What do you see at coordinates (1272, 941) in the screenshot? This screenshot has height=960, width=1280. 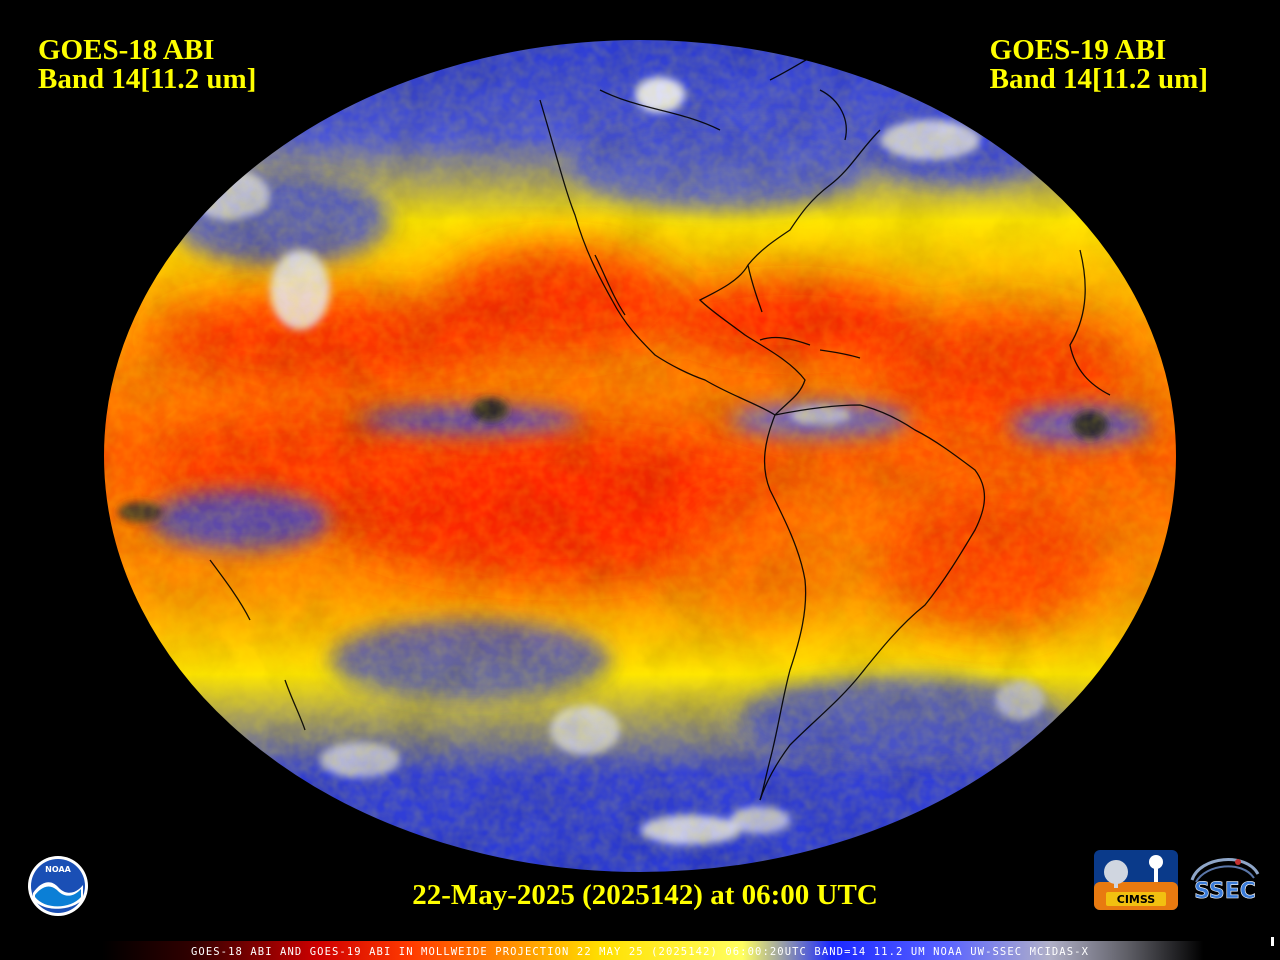 I see `corner-tick-mark` at bounding box center [1272, 941].